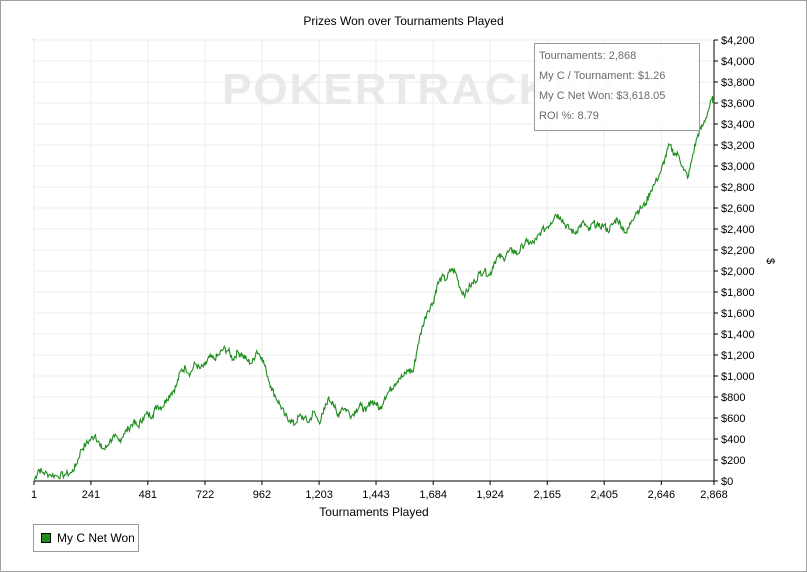  What do you see at coordinates (738, 104) in the screenshot?
I see `y-tick-label: $3,600` at bounding box center [738, 104].